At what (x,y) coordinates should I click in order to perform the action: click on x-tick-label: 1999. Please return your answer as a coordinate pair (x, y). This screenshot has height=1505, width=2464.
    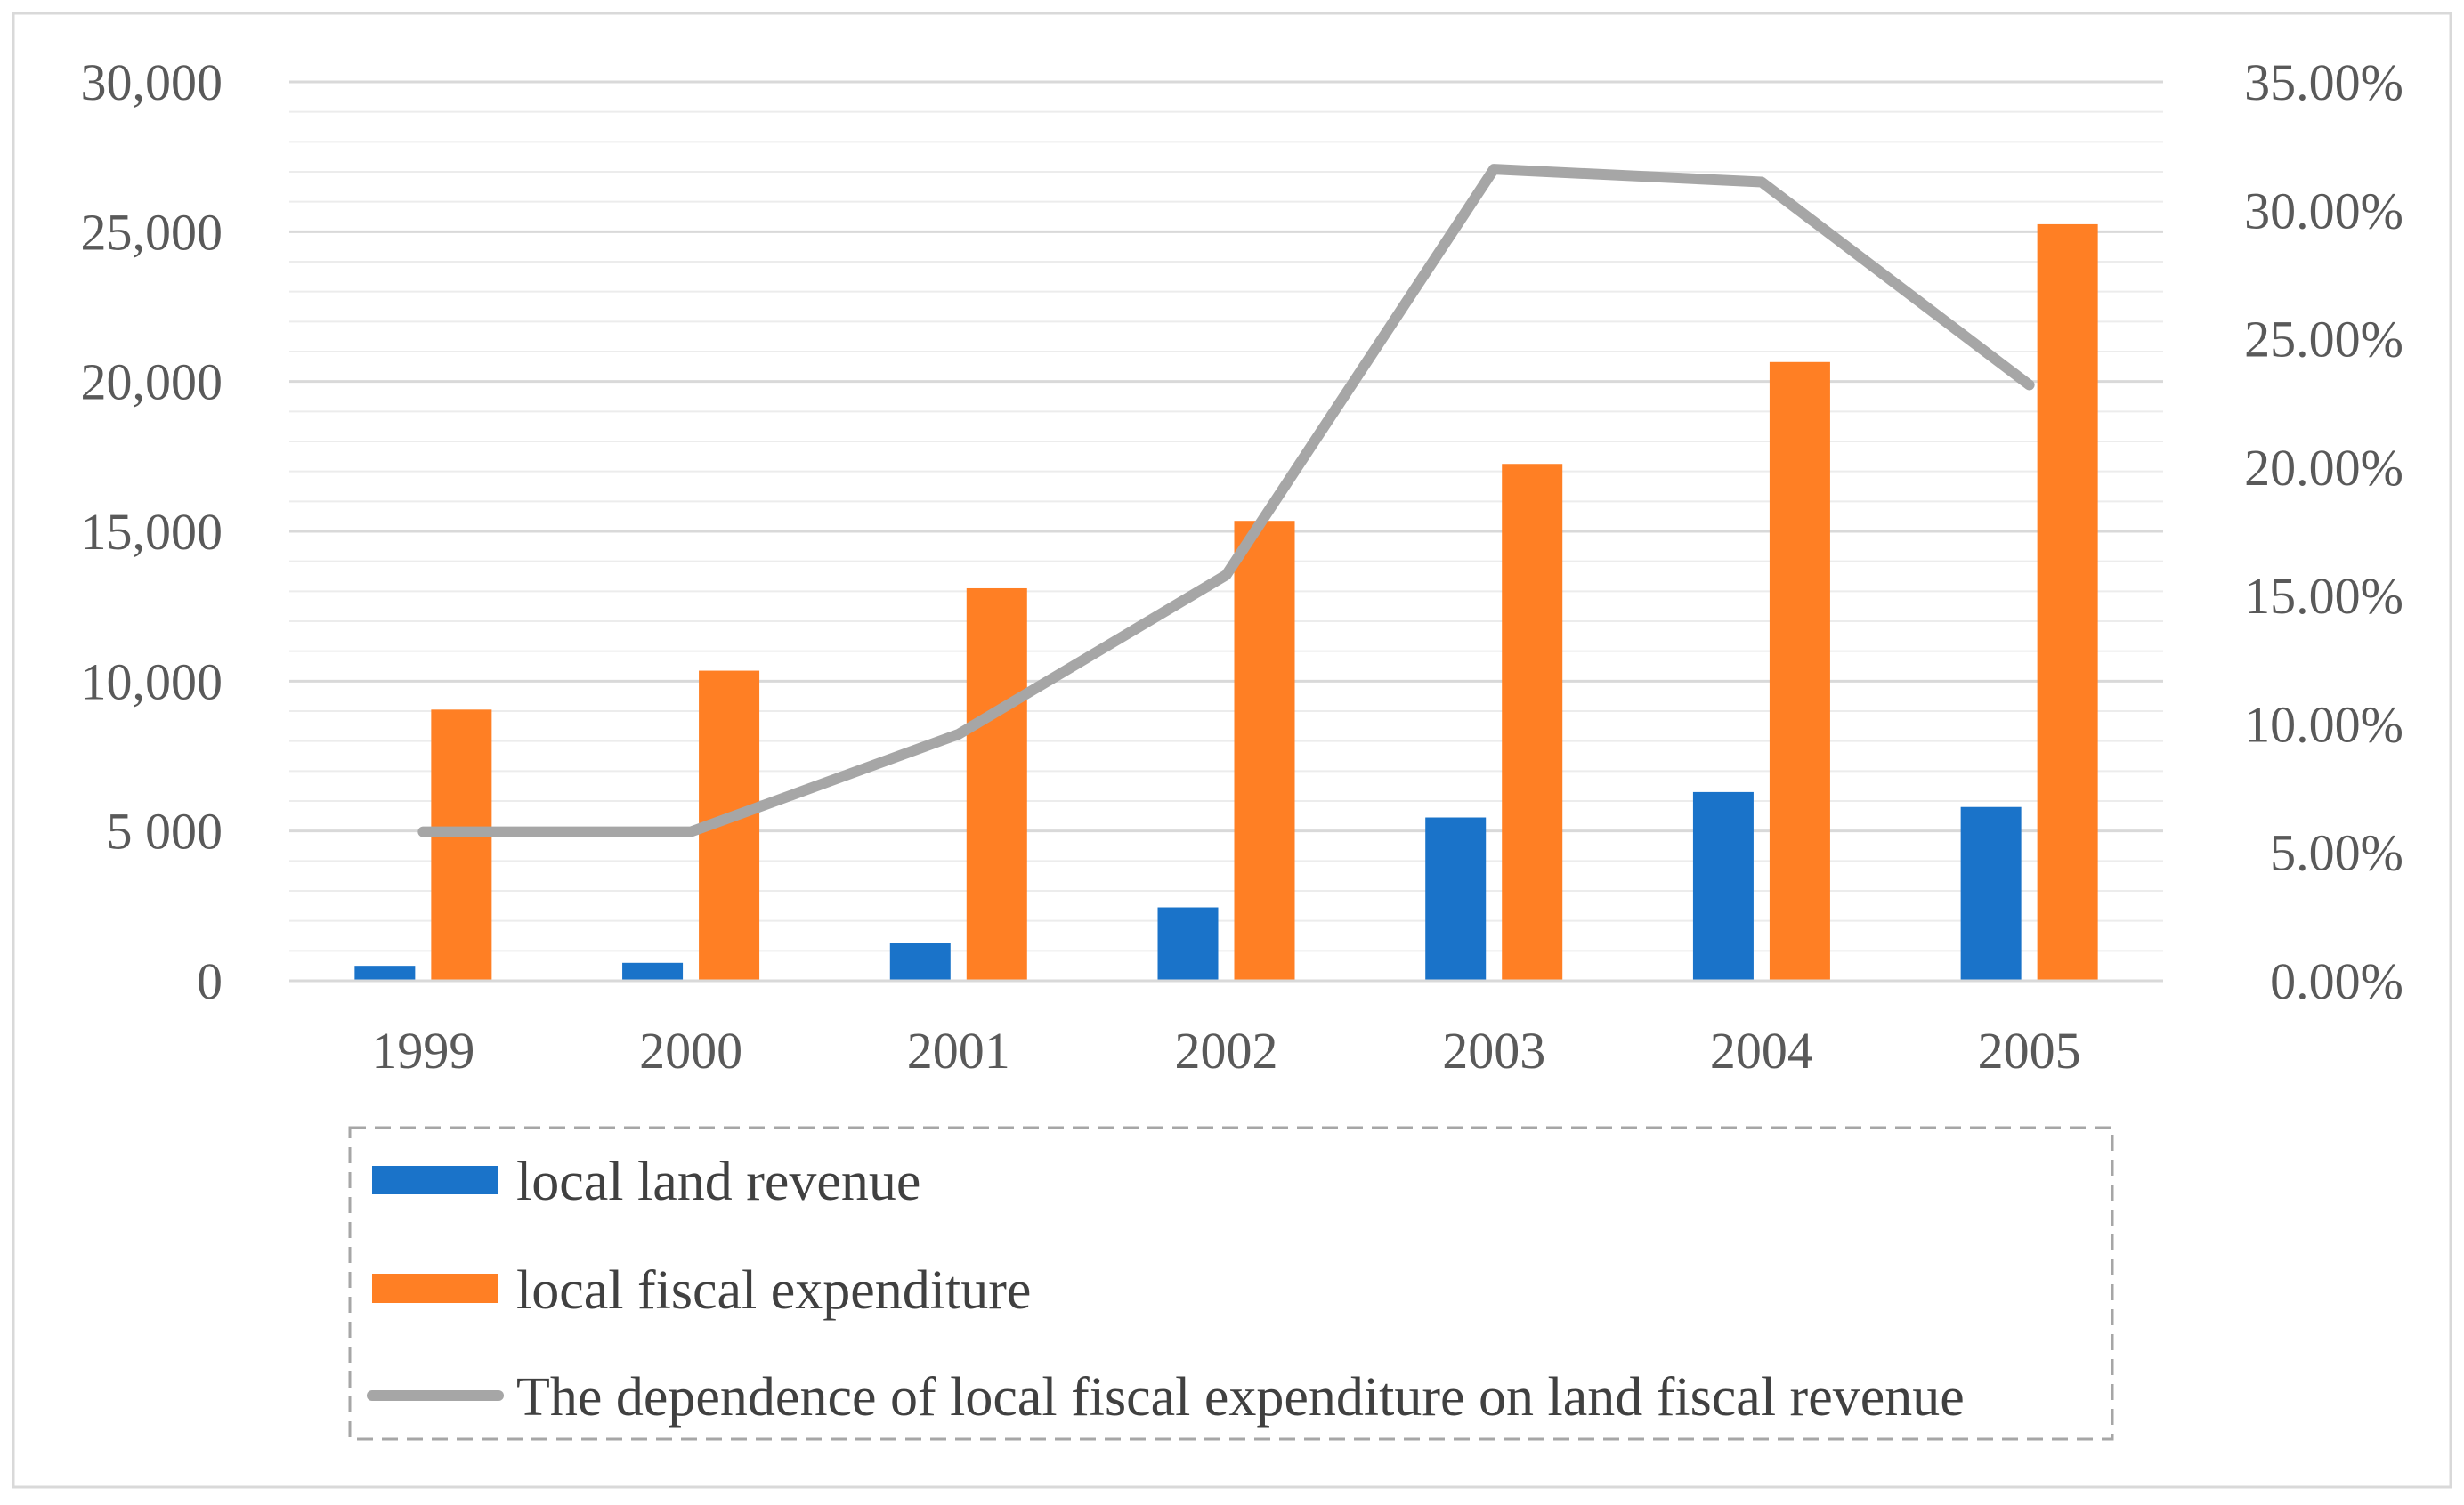
    Looking at the image, I should click on (422, 1051).